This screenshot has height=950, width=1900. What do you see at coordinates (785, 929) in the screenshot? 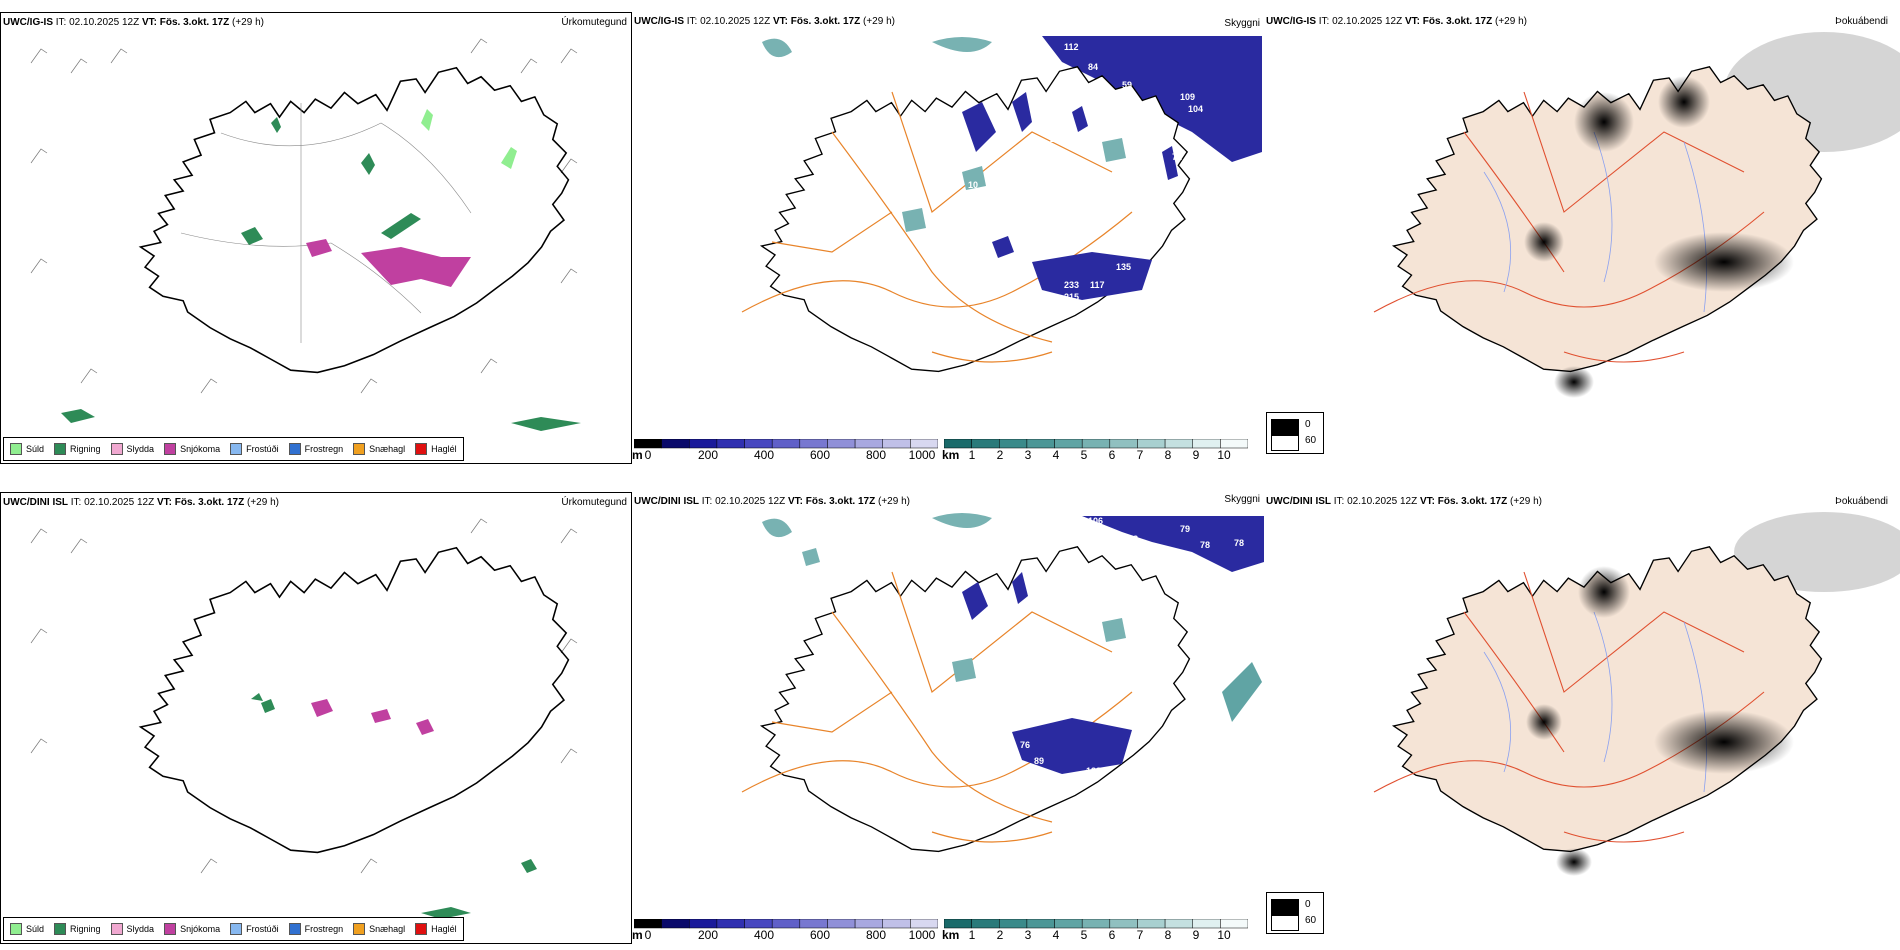
I see `ceiling-colorbar: m 0 200 400 600 800 1000` at bounding box center [785, 929].